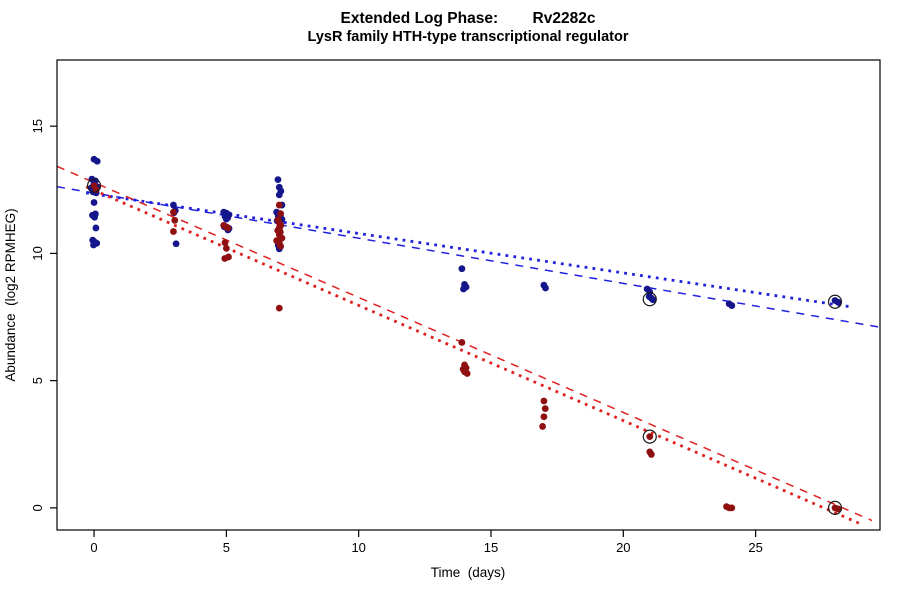  I want to click on x-axis-label: Time (days), so click(468, 572).